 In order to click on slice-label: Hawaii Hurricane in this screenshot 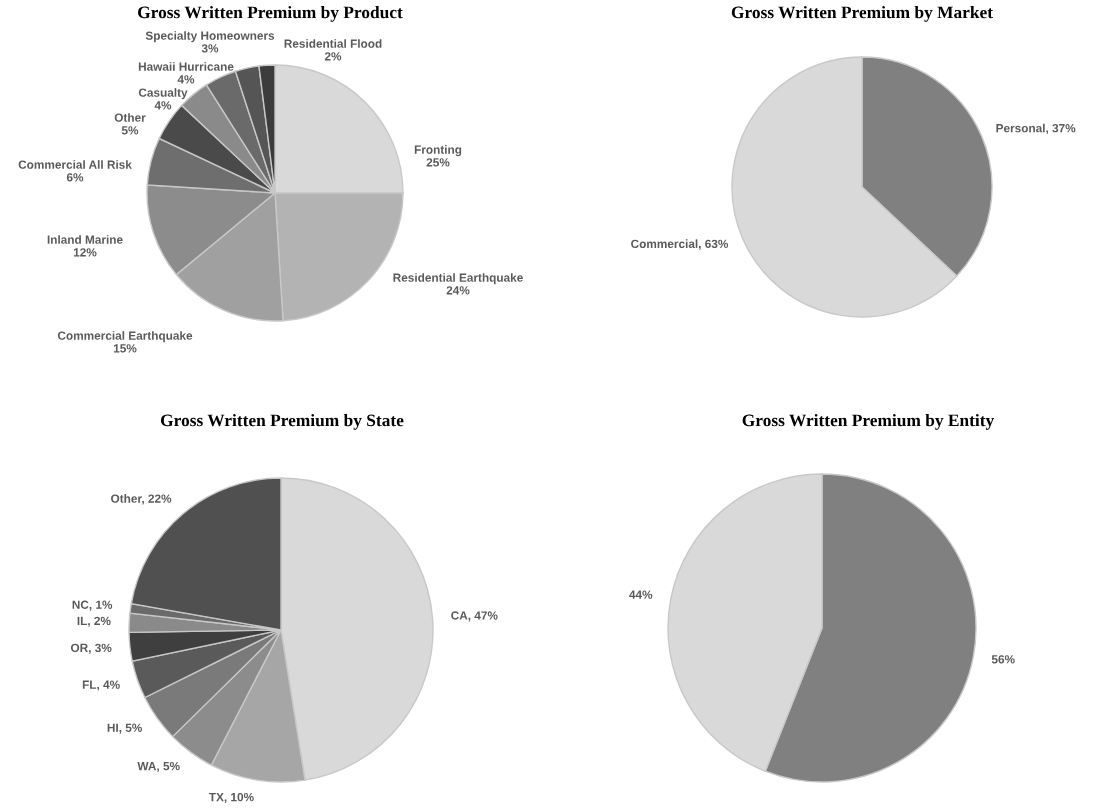, I will do `click(186, 66)`.